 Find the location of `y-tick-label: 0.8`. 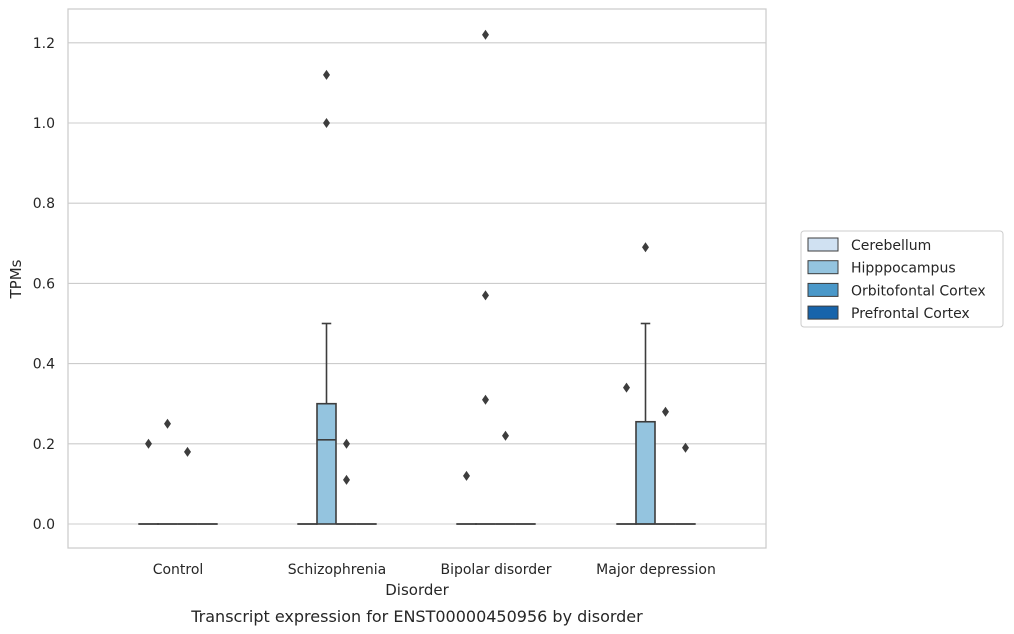

y-tick-label: 0.8 is located at coordinates (44, 204).